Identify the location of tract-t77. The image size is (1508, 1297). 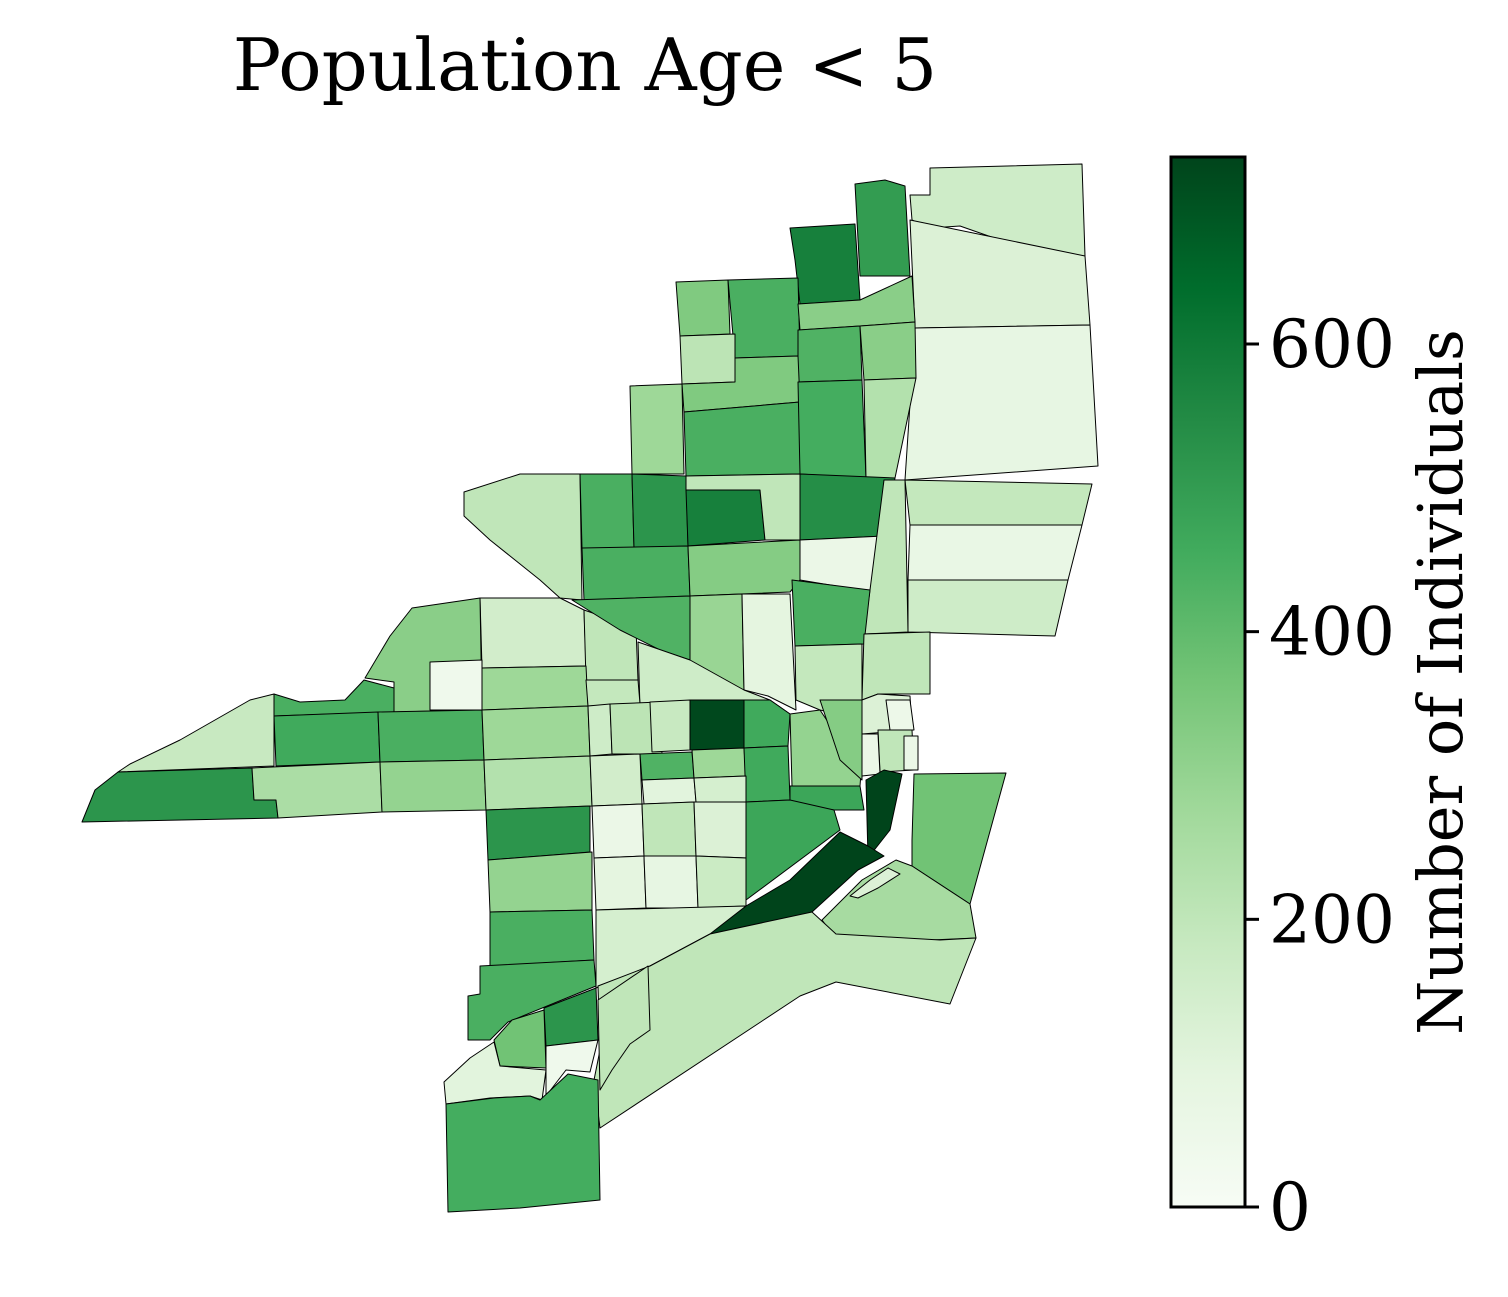
(538, 833).